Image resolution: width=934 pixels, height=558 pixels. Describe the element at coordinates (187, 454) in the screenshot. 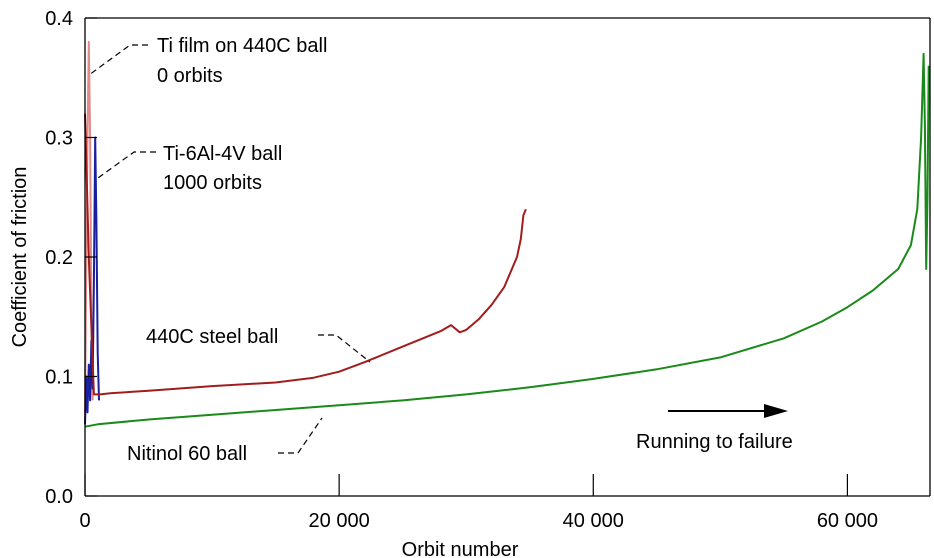

I see `annotation-nitinol-label: Nitinol 60 ball` at that location.